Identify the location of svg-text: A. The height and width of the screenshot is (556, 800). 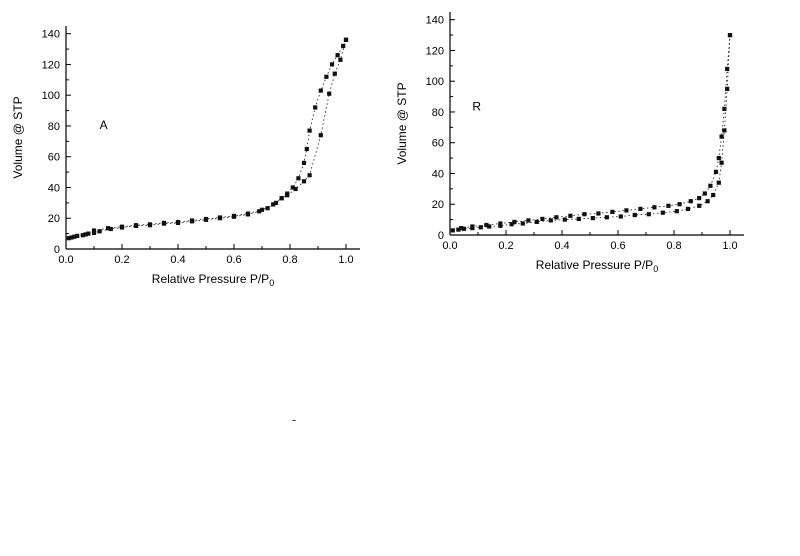
(104, 125).